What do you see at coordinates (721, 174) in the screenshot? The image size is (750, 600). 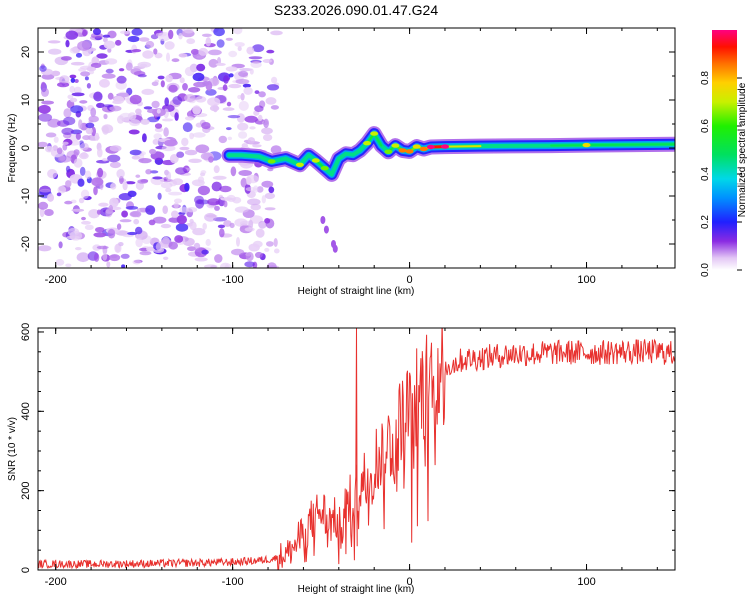 I see `colorbar-ticks: 0.0 0.2 0.4 0.6 0.8` at bounding box center [721, 174].